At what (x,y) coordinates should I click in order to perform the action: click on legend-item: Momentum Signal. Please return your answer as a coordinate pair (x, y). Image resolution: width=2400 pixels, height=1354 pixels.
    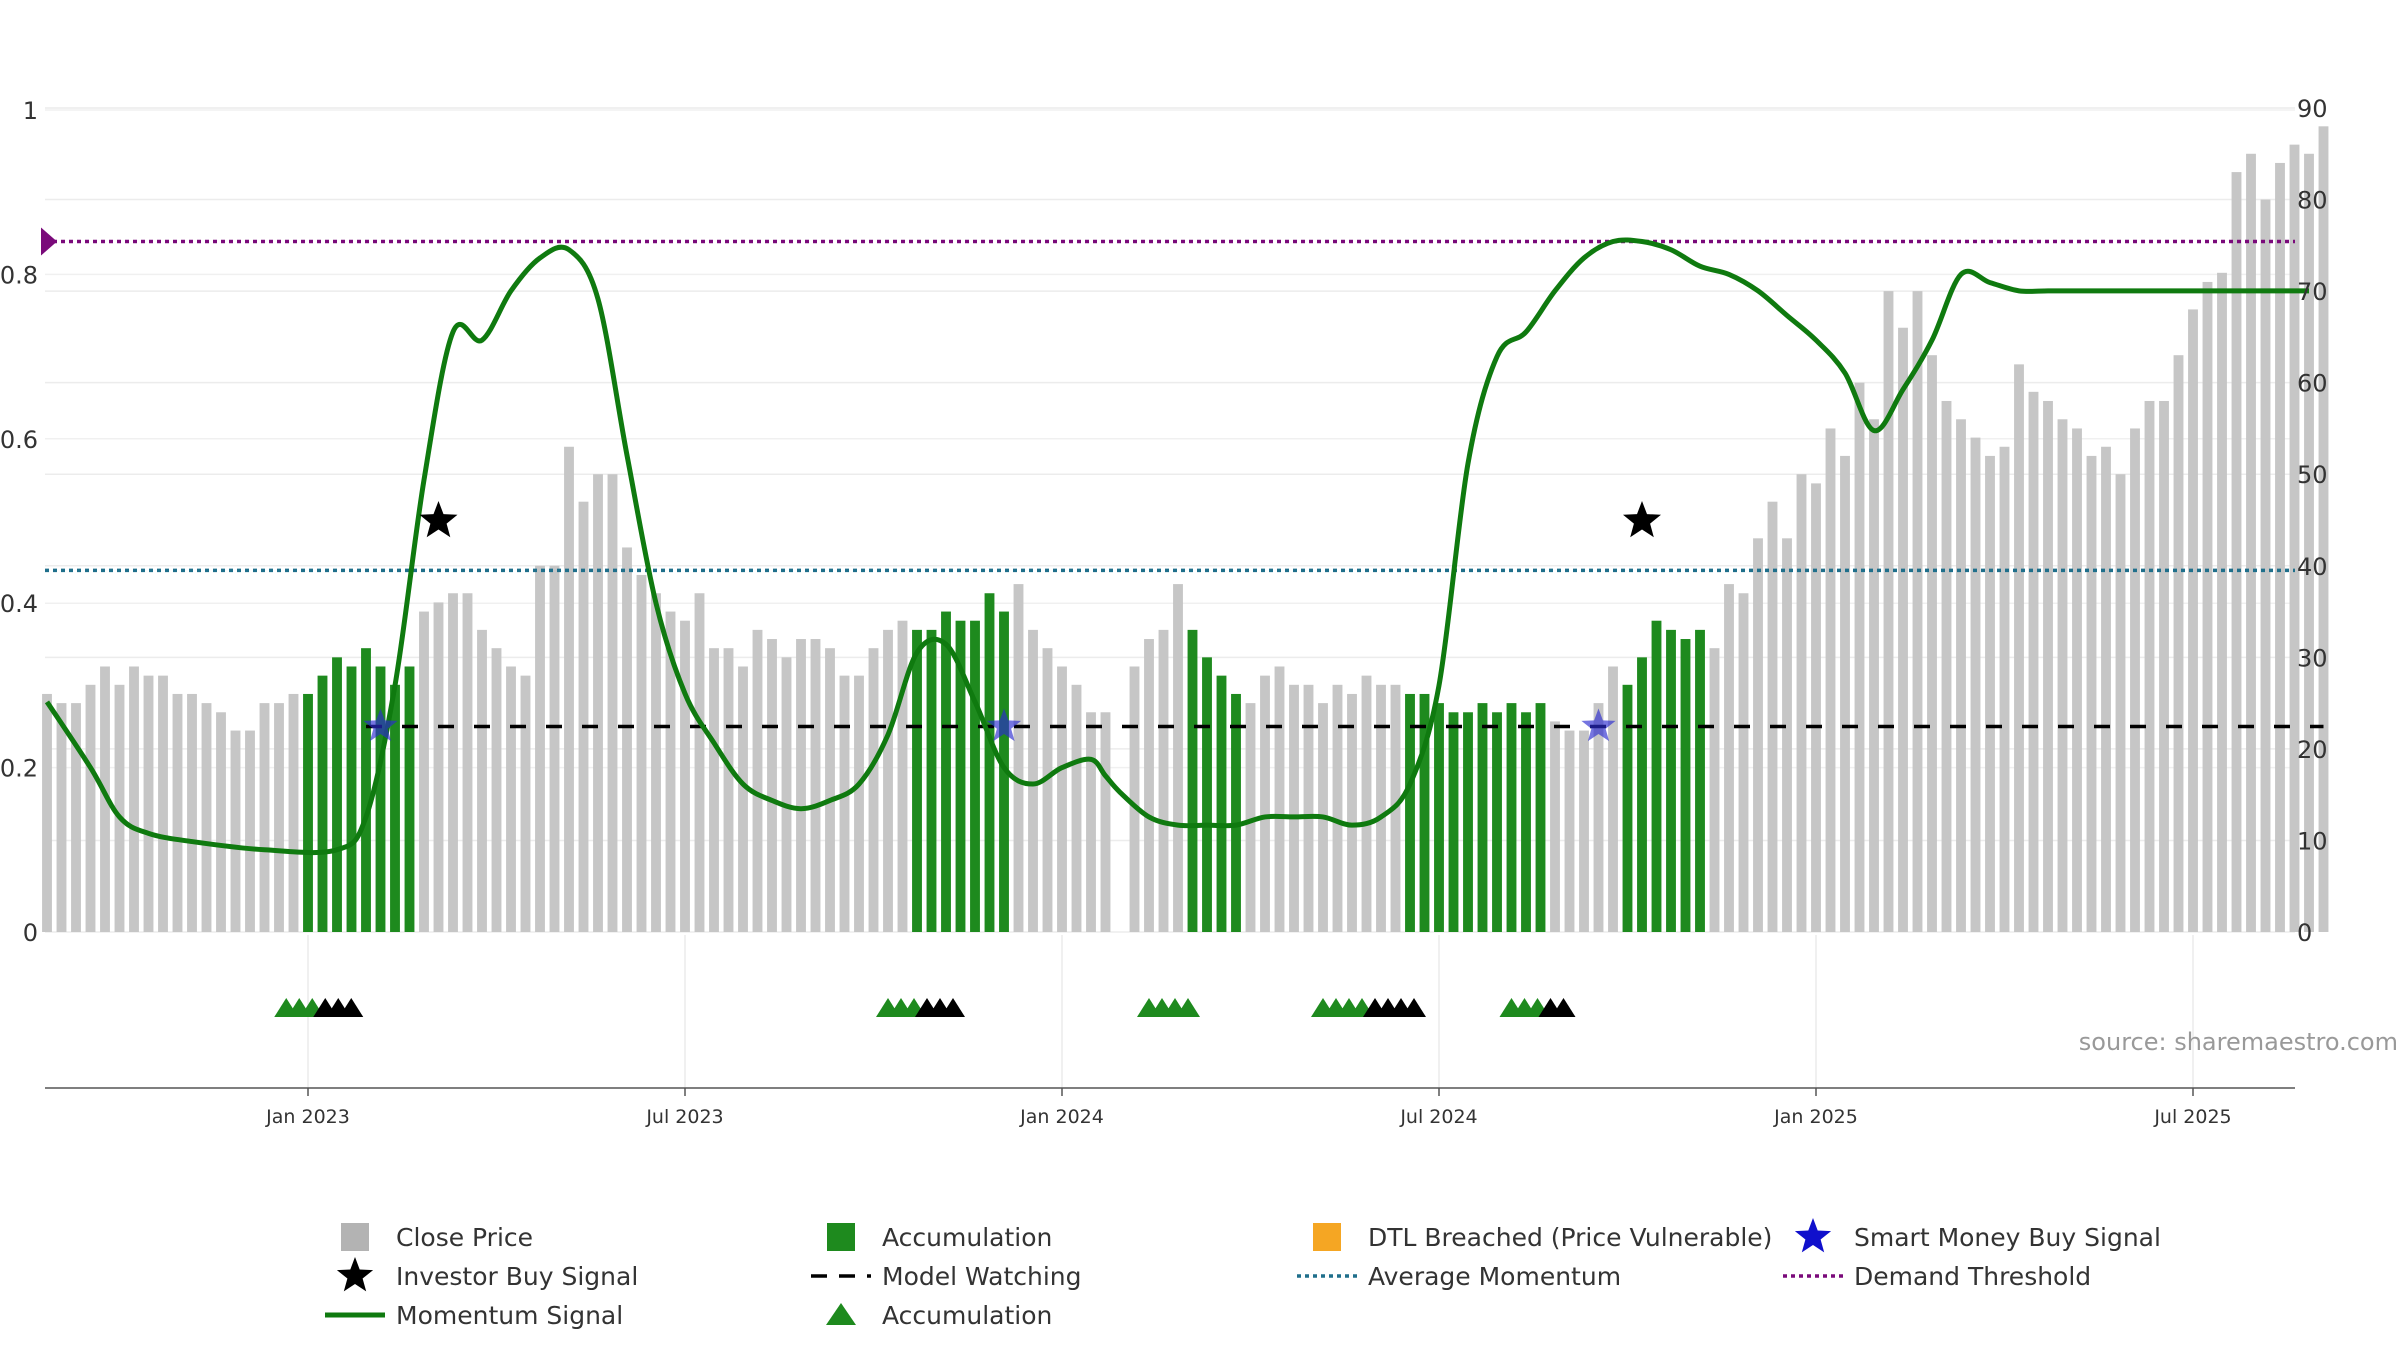
    Looking at the image, I should click on (474, 1315).